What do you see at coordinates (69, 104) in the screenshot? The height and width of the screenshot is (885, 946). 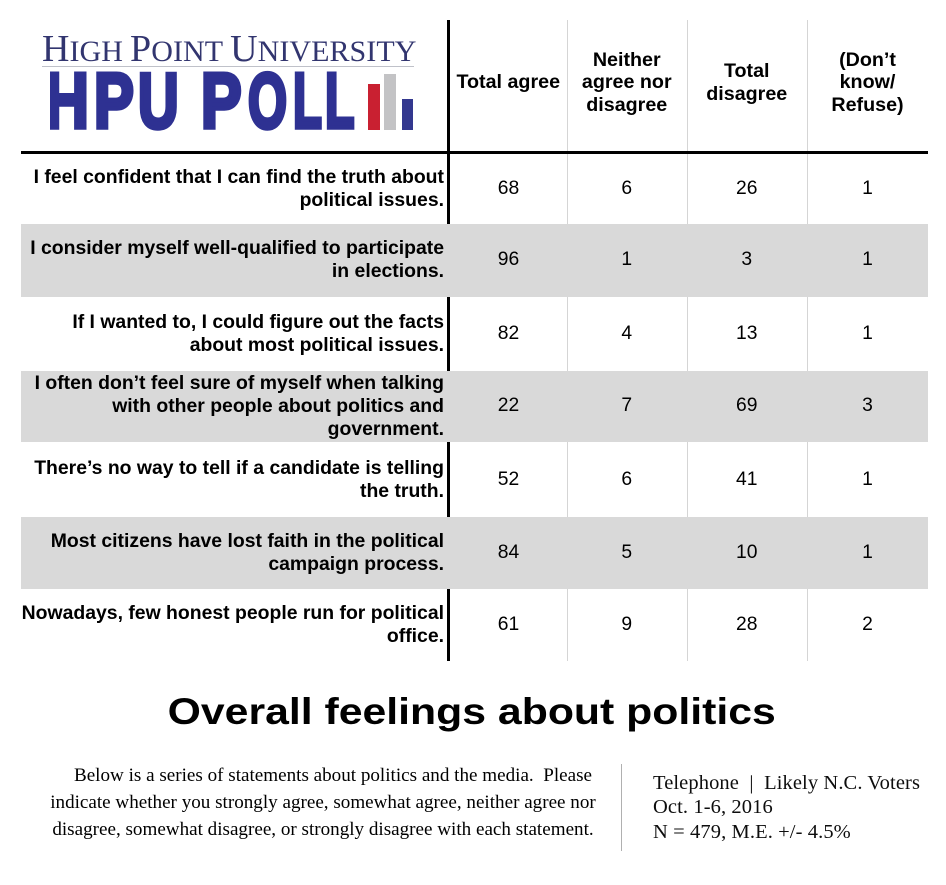 I see `svg-text: H` at bounding box center [69, 104].